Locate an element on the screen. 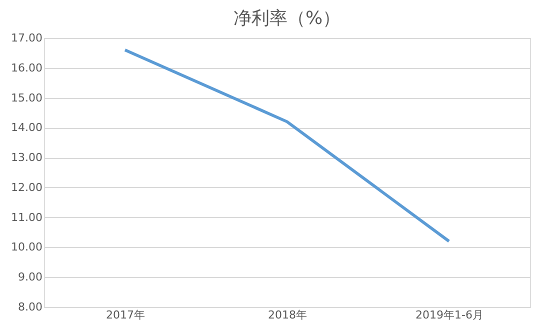  y-tick-label: 9.00 is located at coordinates (30, 277).